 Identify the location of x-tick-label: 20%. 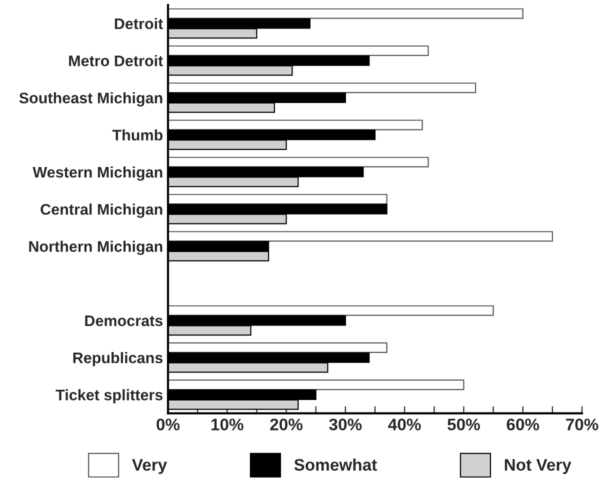
(286, 424).